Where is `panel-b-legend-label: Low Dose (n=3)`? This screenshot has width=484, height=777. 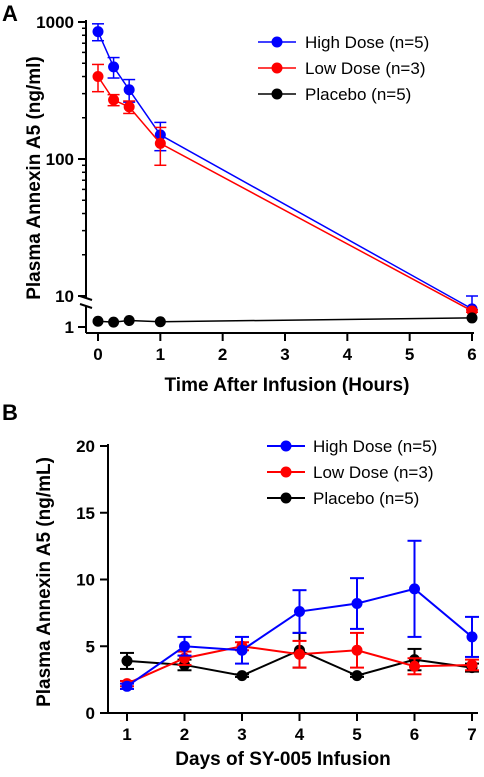
panel-b-legend-label: Low Dose (n=3) is located at coordinates (373, 472).